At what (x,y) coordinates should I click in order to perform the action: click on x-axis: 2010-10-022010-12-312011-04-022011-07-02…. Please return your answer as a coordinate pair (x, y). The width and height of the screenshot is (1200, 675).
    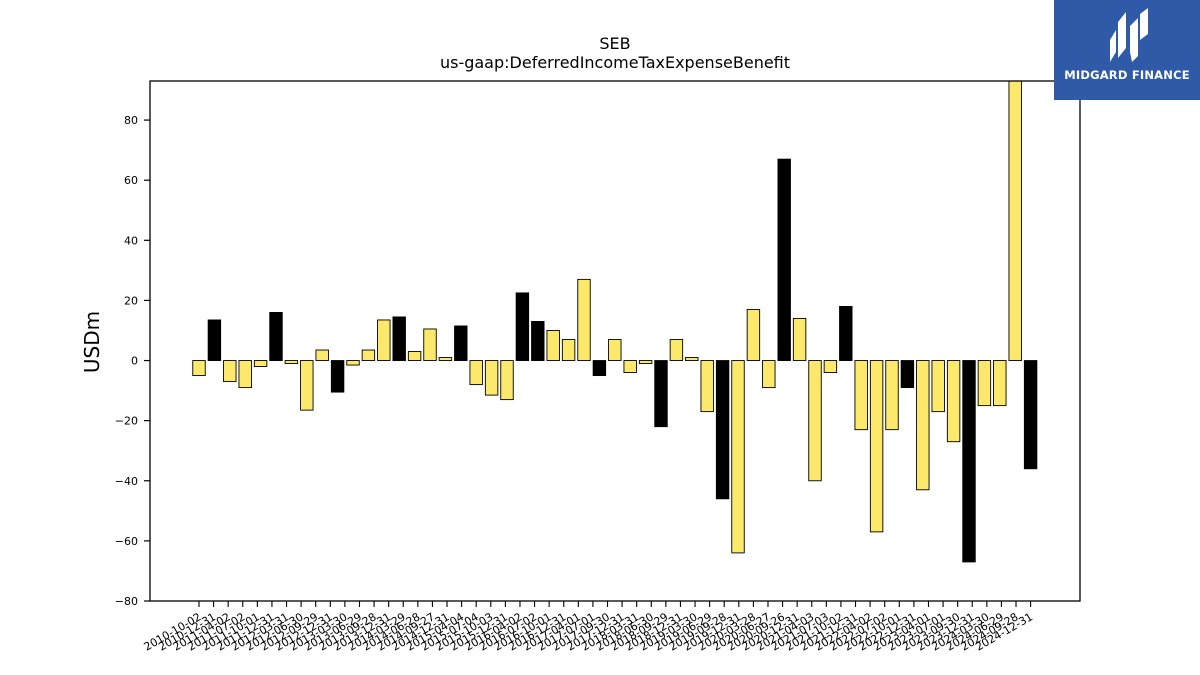
    Looking at the image, I should click on (588, 627).